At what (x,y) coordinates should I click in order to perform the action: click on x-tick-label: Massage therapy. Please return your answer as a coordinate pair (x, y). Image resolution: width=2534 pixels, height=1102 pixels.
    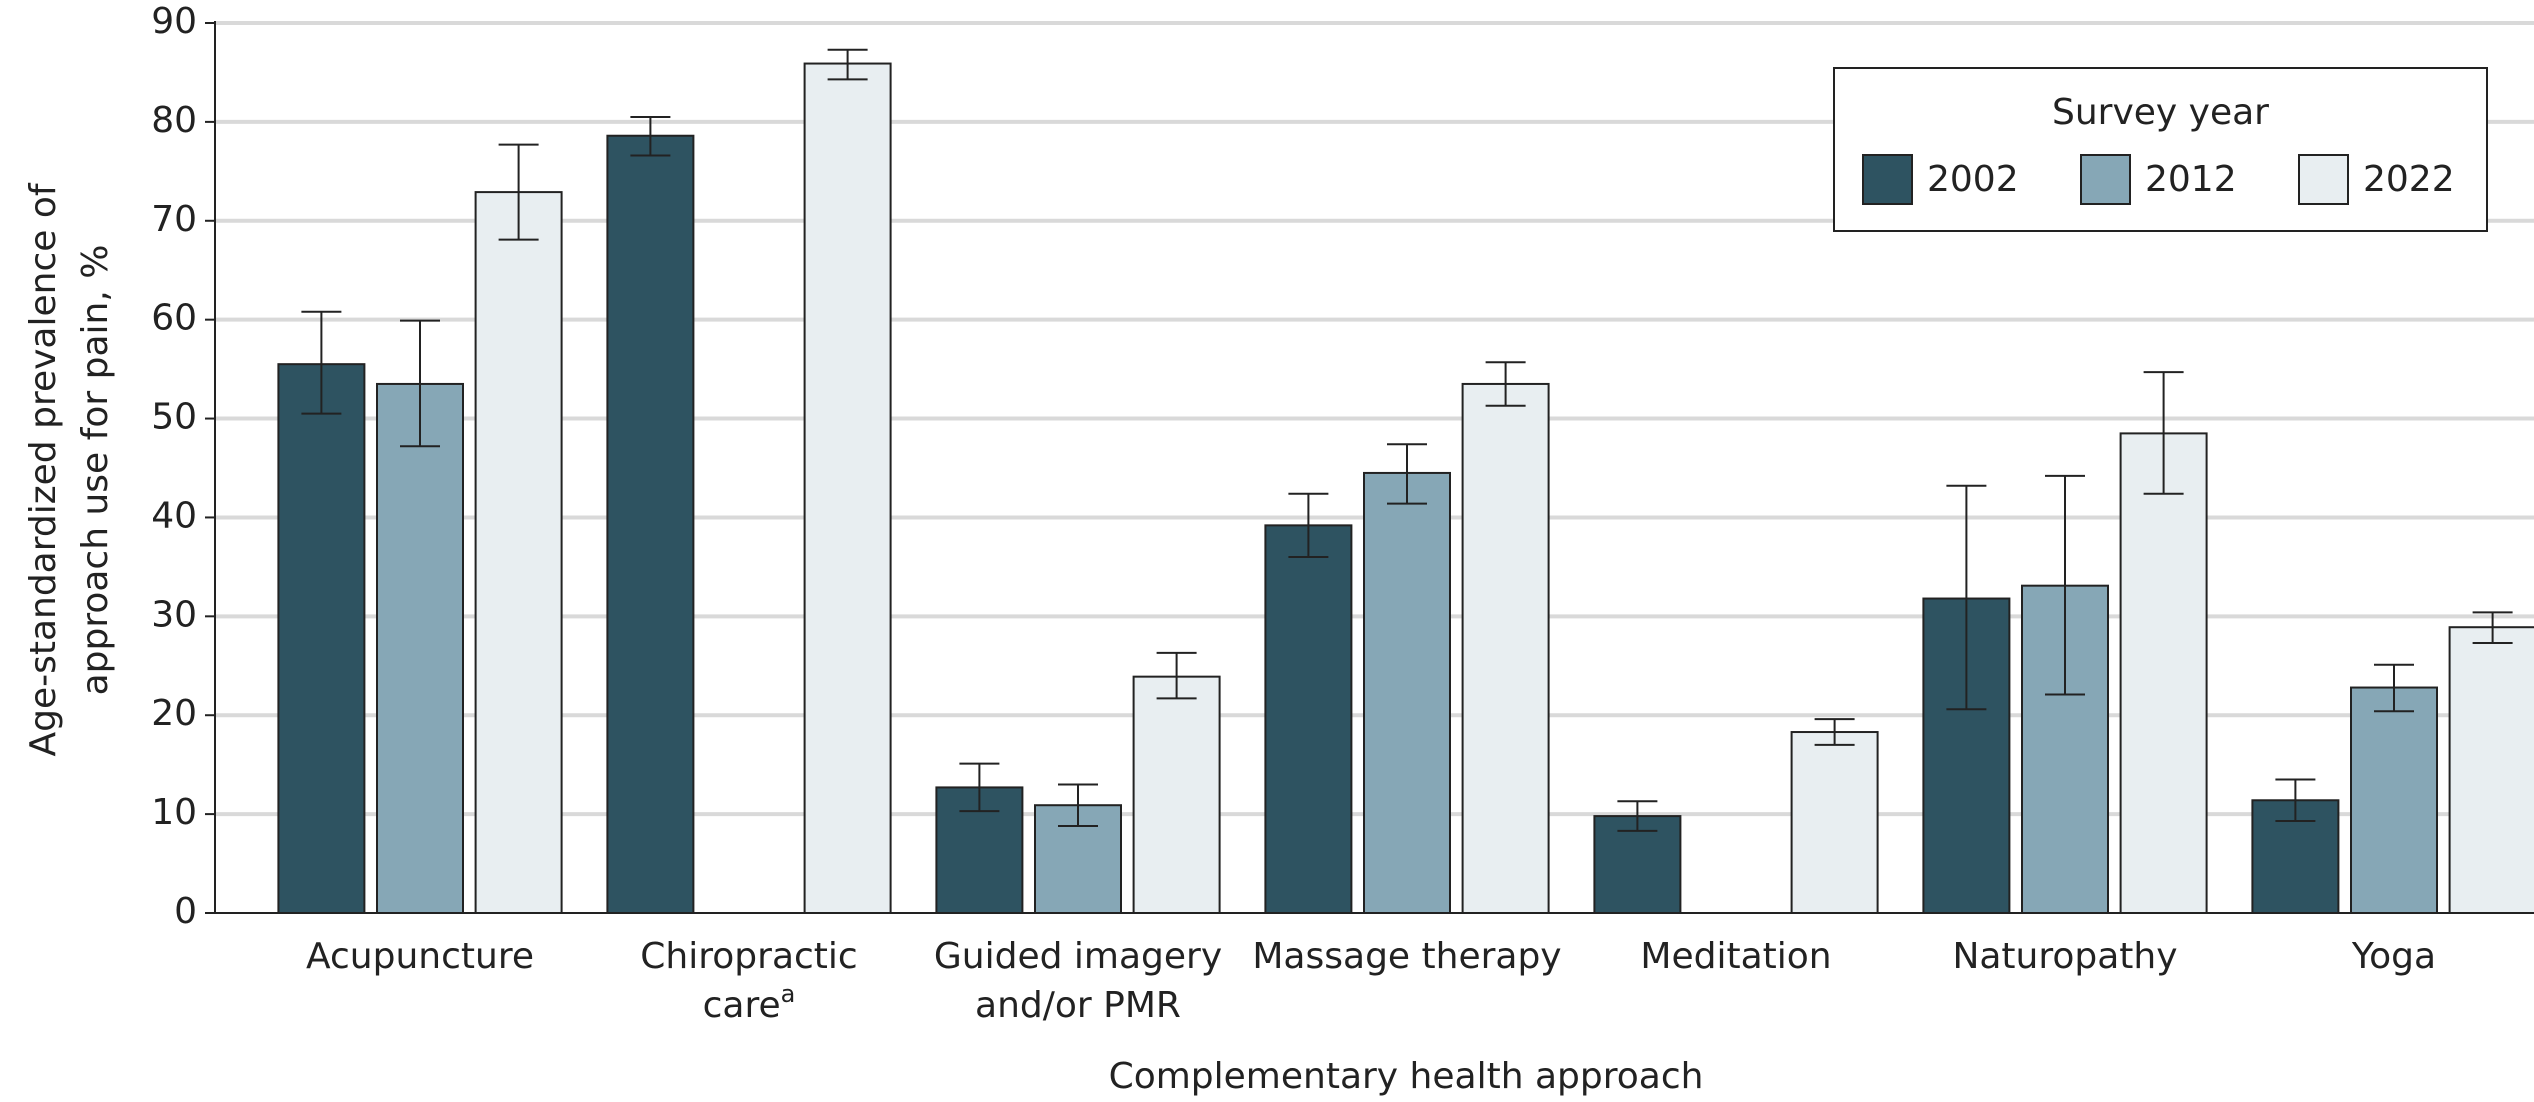
    Looking at the image, I should click on (1406, 956).